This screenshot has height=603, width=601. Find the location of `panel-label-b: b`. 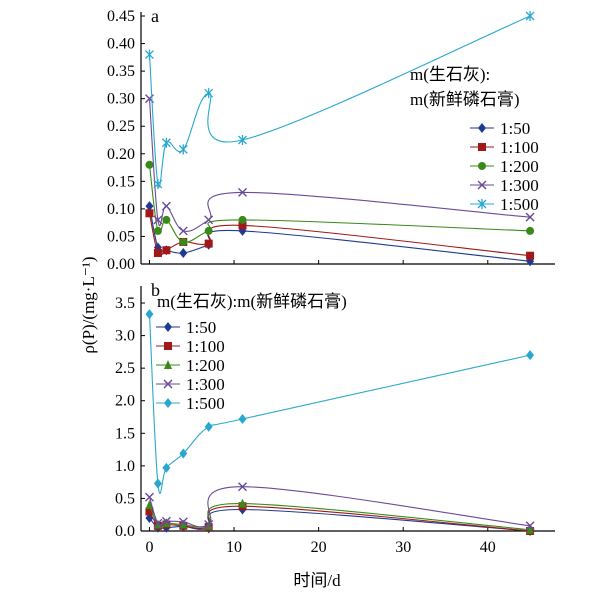

panel-label-b: b is located at coordinates (155, 290).